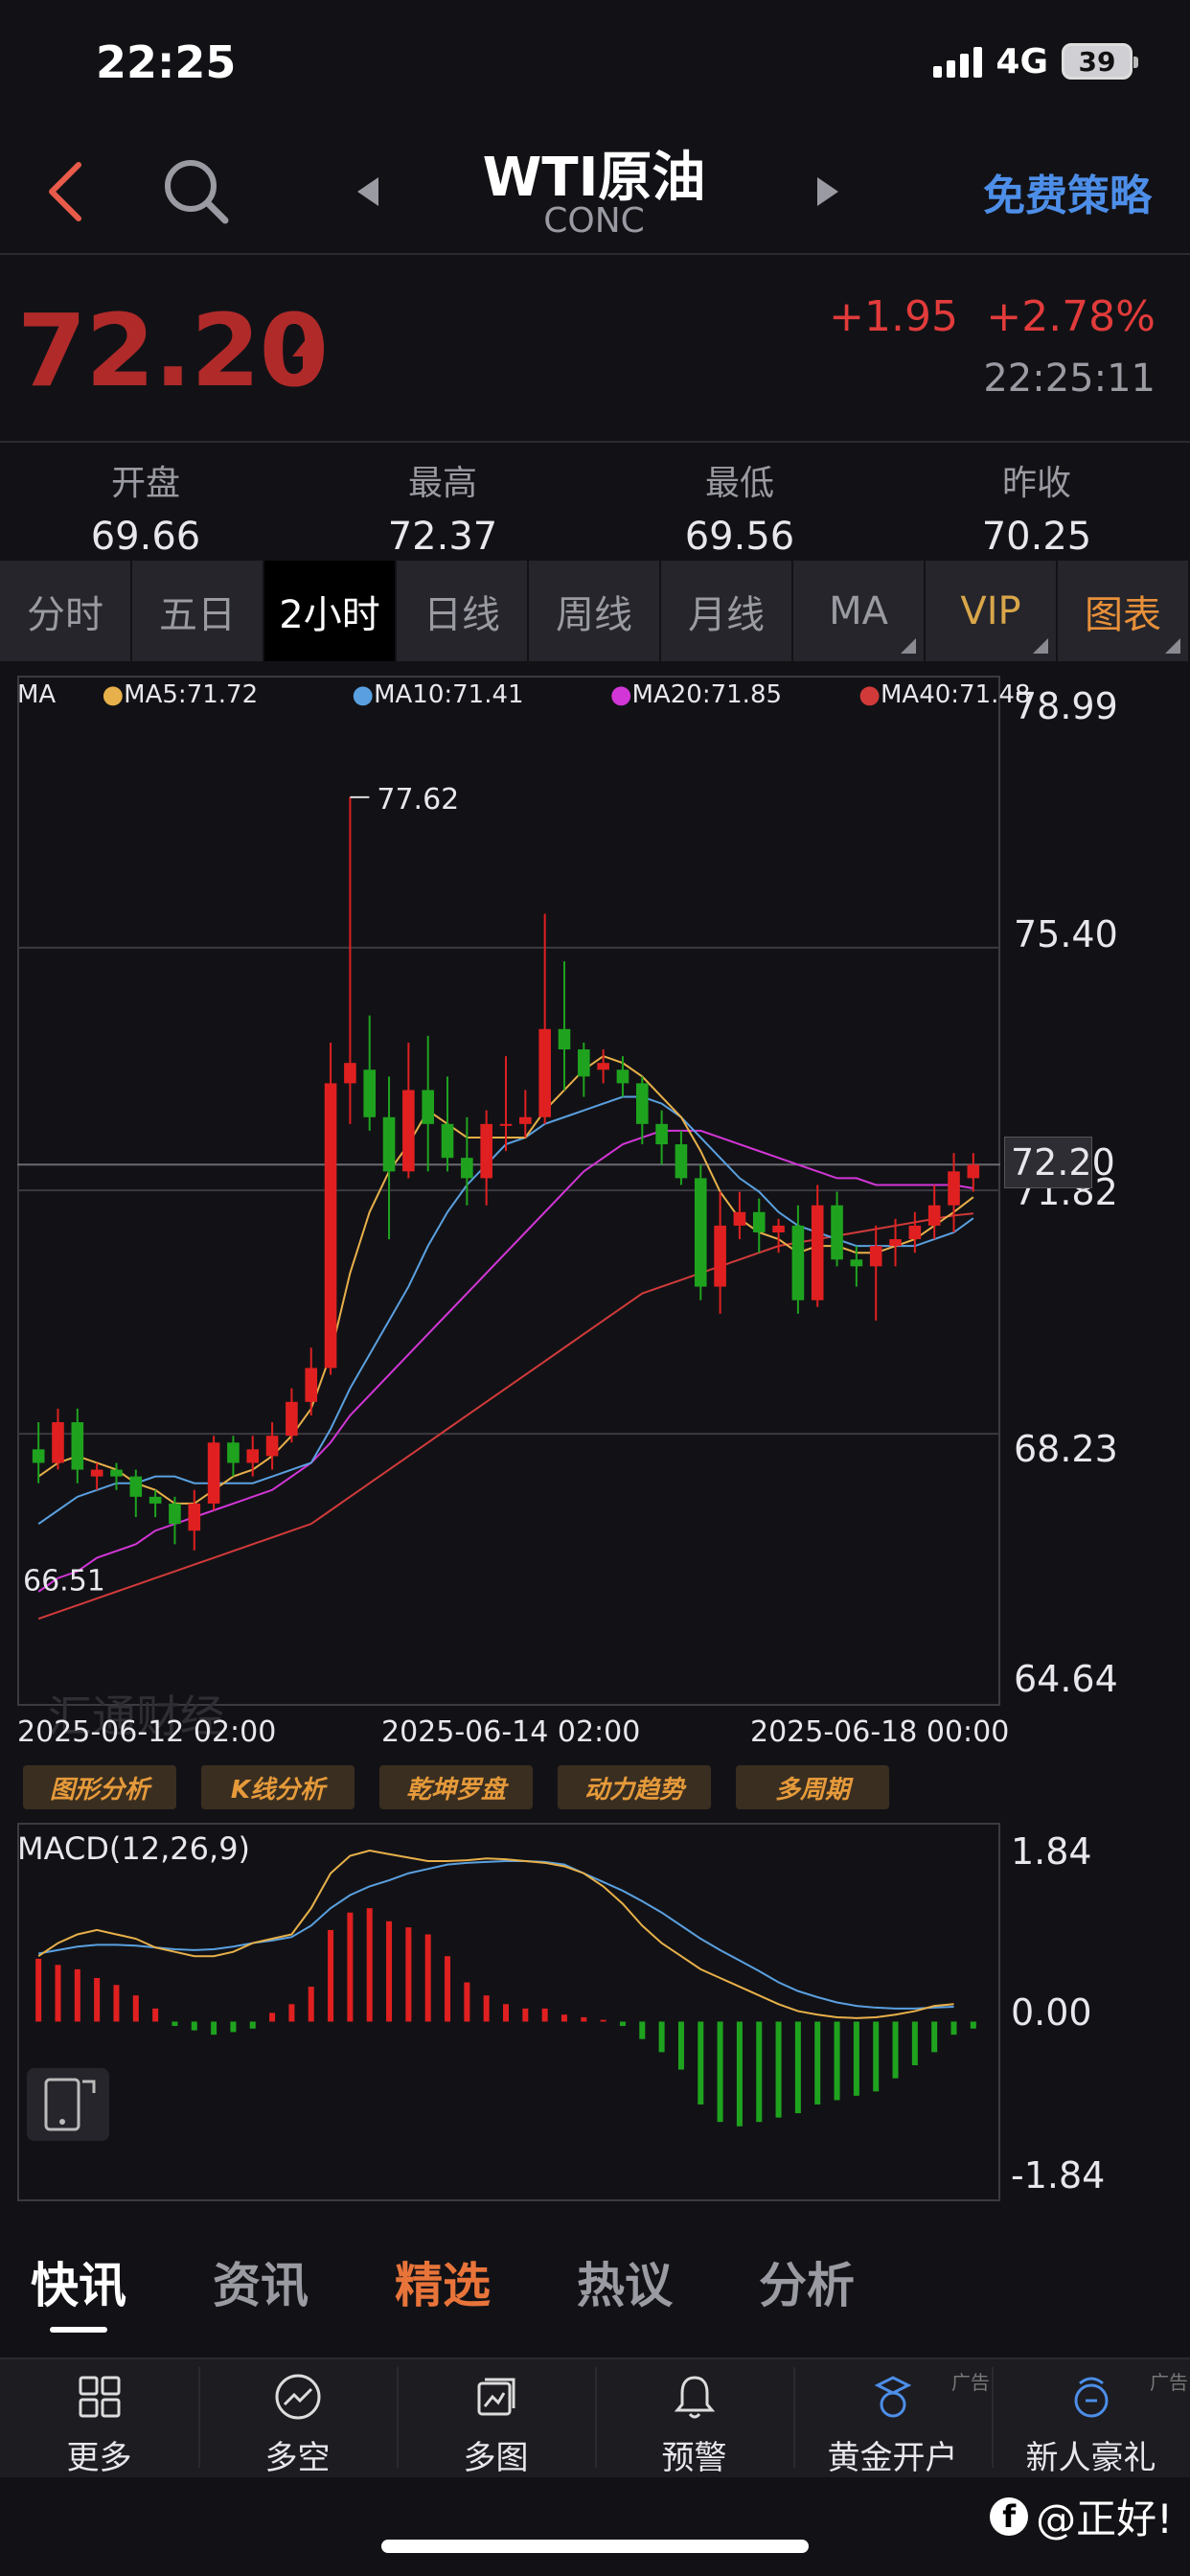 The image size is (1190, 2576). I want to click on long-short-button: 多空, so click(297, 2425).